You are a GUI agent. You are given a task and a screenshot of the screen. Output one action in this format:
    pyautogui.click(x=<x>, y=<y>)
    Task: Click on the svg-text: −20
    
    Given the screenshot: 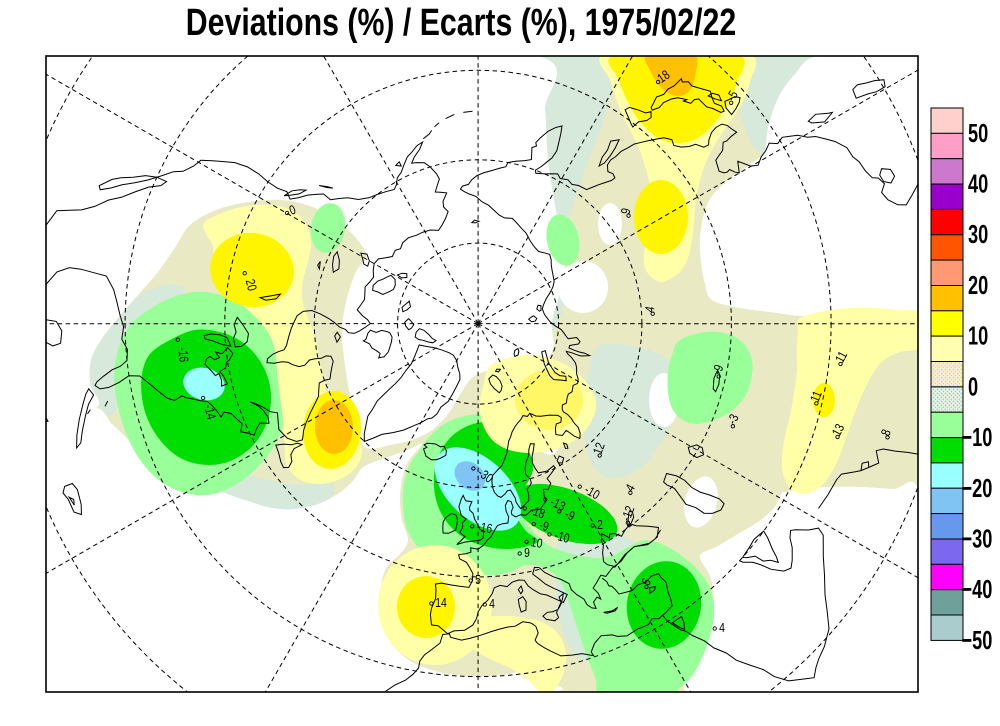 What is the action you would take?
    pyautogui.click(x=977, y=488)
    